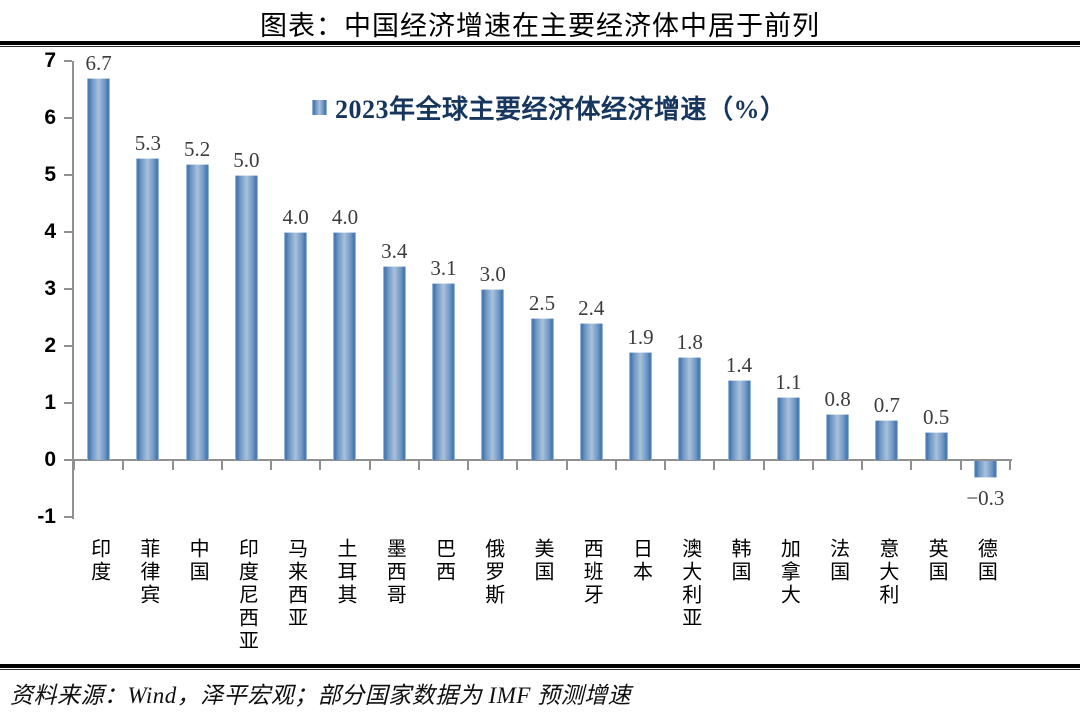 The height and width of the screenshot is (716, 1080). Describe the element at coordinates (540, 669) in the screenshot. I see `divider-bottom-thin-line` at that location.